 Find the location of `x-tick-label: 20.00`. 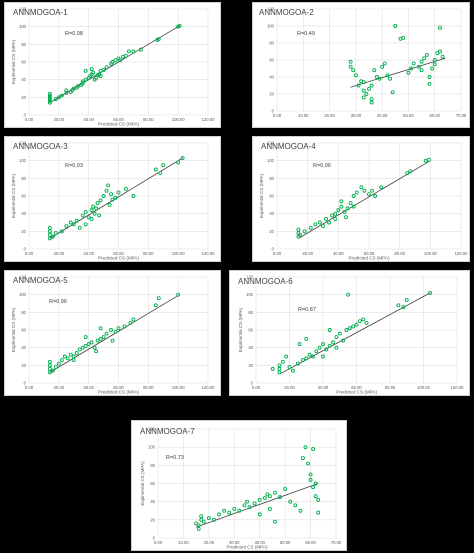

x-tick-label: 20.00 is located at coordinates (59, 253).